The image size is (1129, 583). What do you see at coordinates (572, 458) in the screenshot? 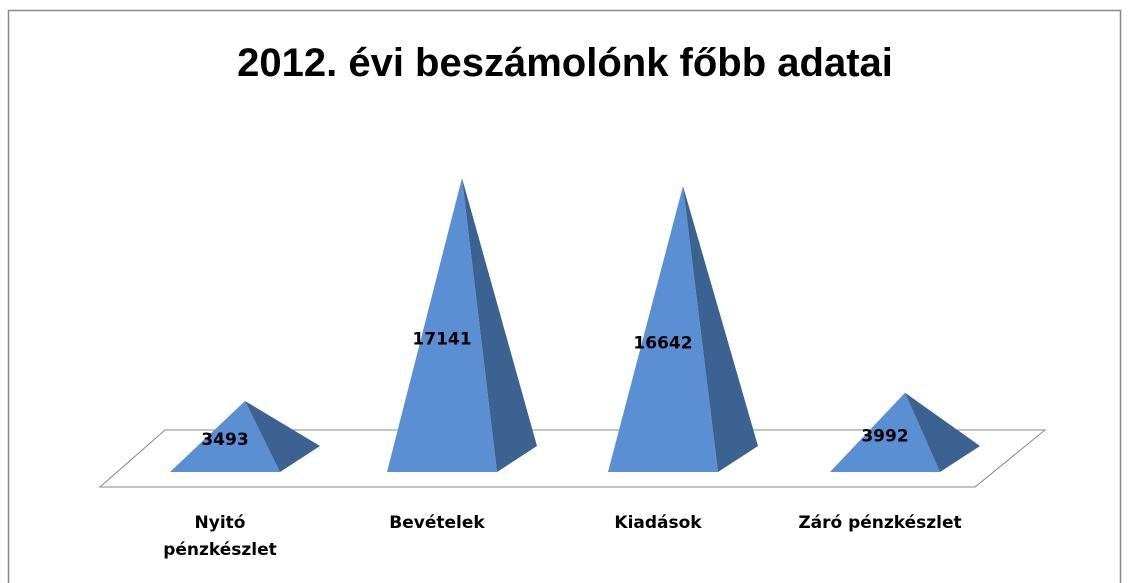
I see `floor` at bounding box center [572, 458].